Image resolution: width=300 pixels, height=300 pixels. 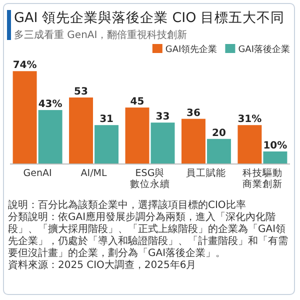 What do you see at coordinates (163, 117) in the screenshot?
I see `data-label: 33` at bounding box center [163, 117].